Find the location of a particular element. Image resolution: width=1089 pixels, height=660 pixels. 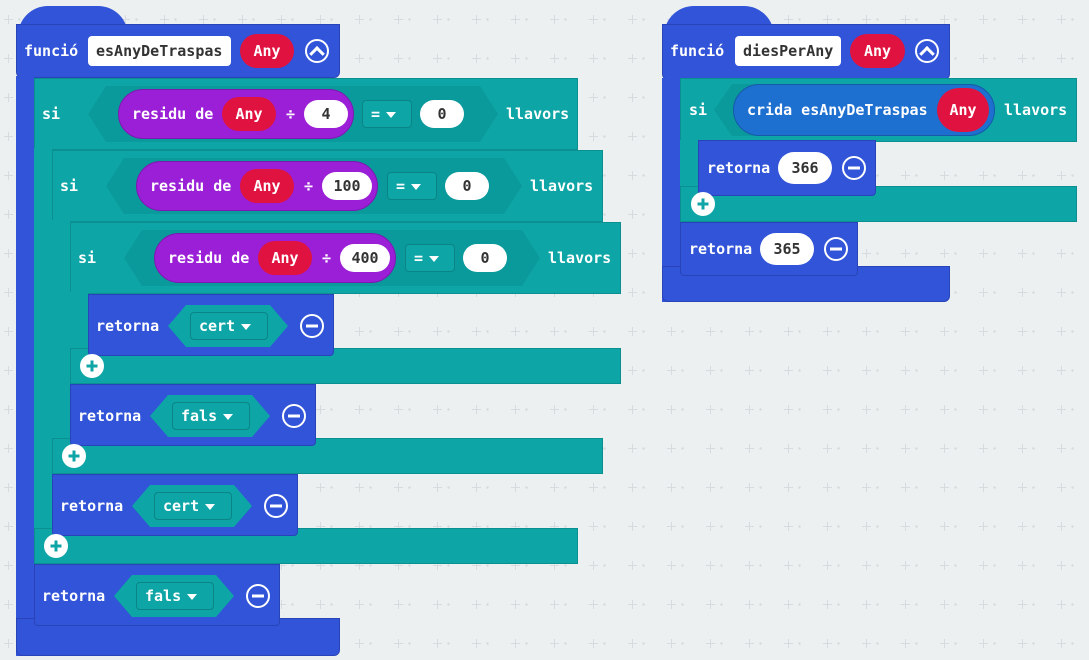

return-value-field: 365 is located at coordinates (787, 249).